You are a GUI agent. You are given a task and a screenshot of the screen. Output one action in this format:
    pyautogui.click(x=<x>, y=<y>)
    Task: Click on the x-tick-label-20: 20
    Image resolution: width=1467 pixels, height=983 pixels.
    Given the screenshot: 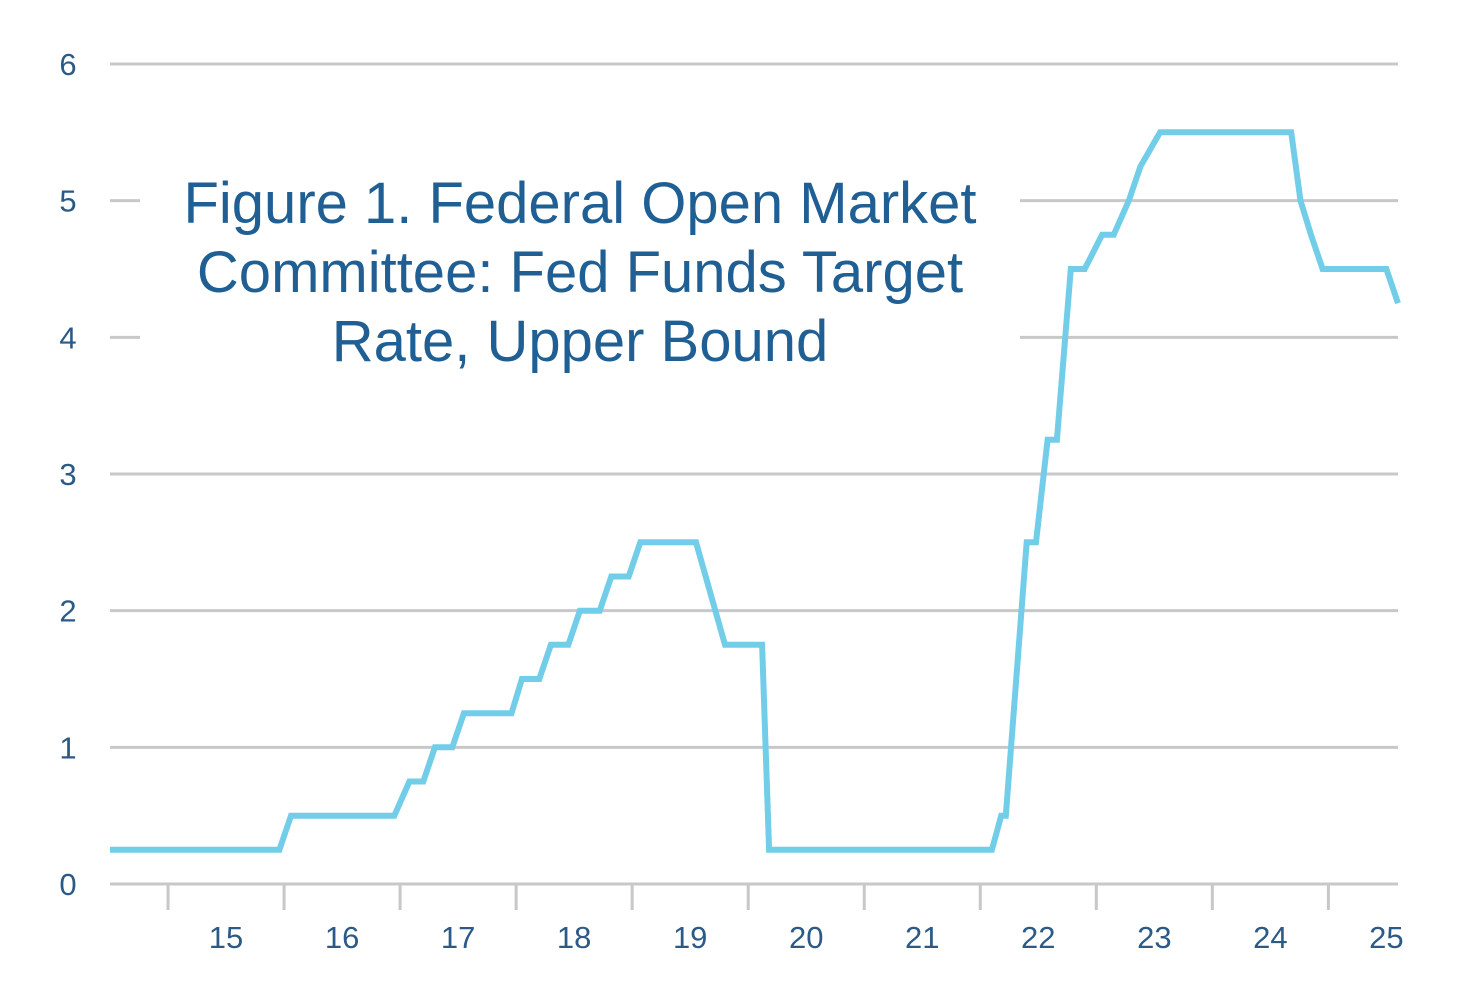 What is the action you would take?
    pyautogui.click(x=806, y=937)
    